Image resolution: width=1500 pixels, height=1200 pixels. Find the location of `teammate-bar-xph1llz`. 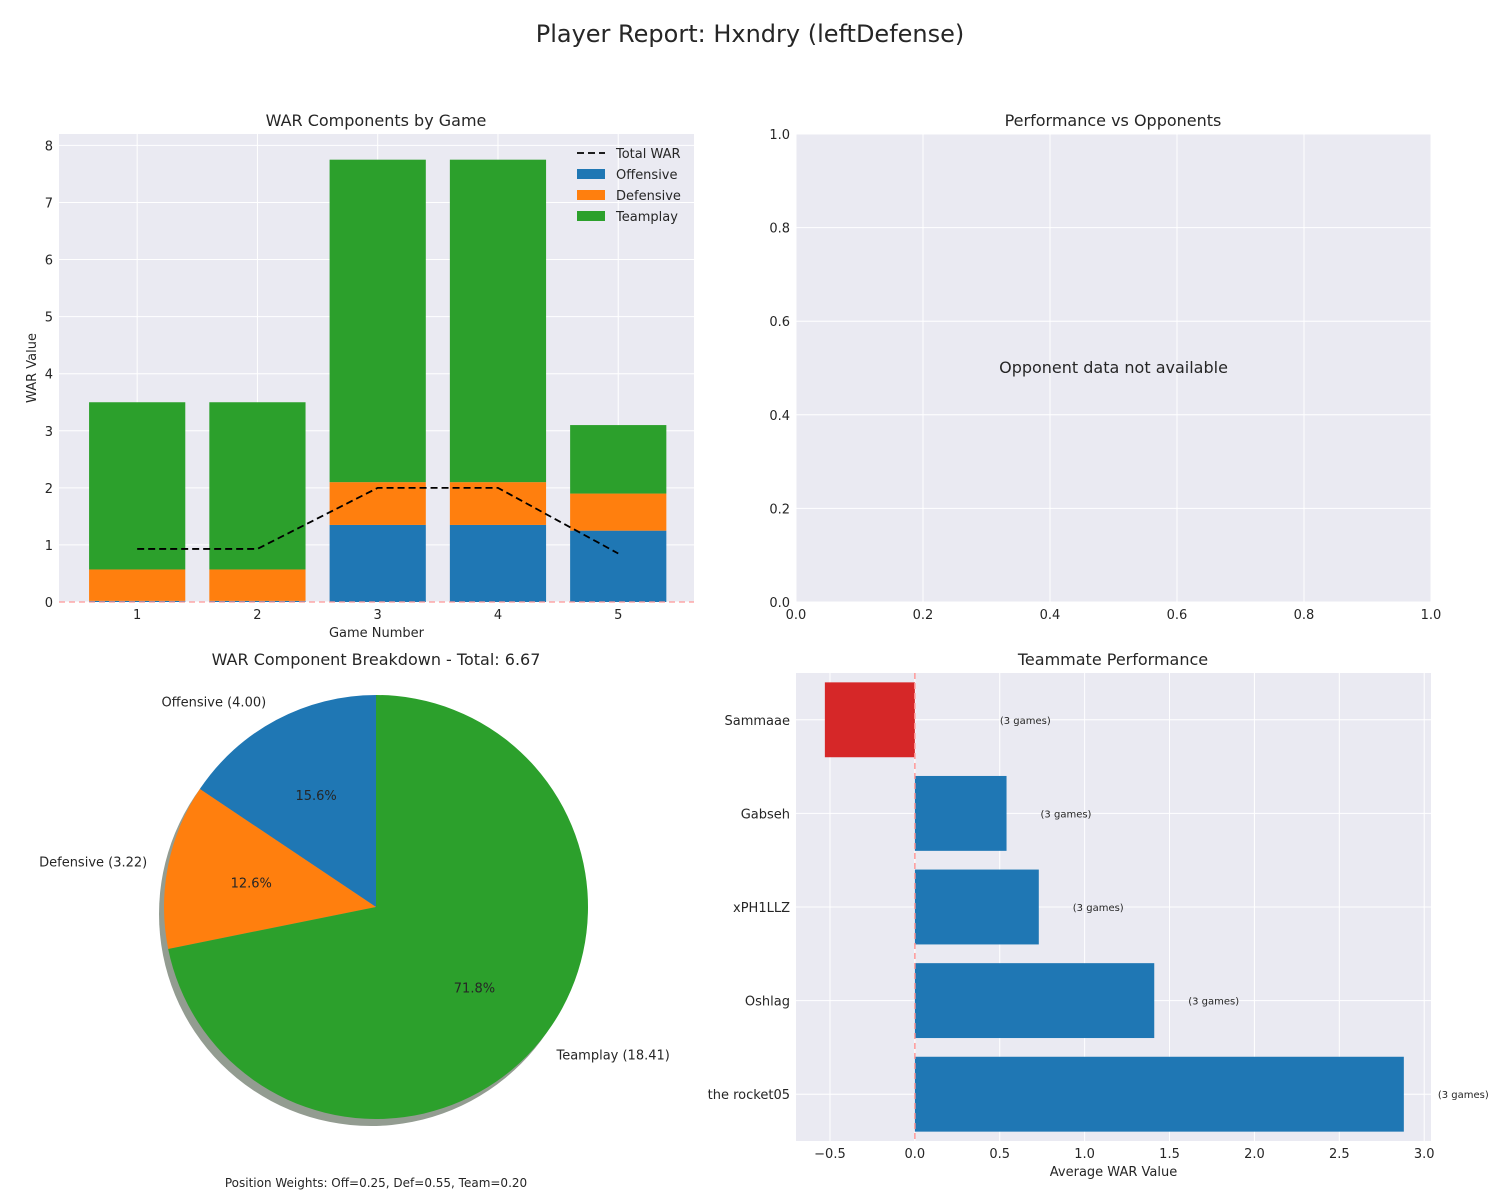

teammate-bar-xph1llz is located at coordinates (976, 907).